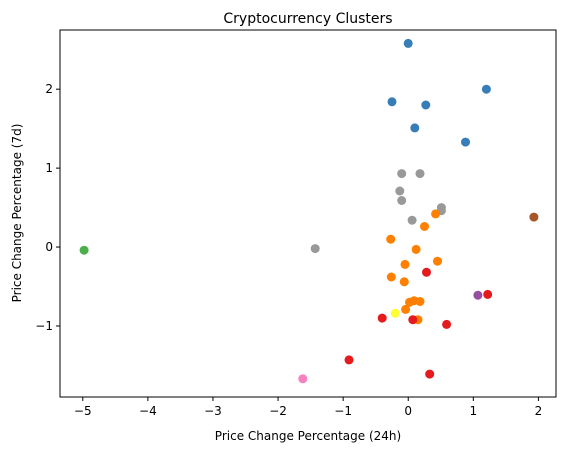  I want to click on y-tick-label: −1, so click(44, 326).